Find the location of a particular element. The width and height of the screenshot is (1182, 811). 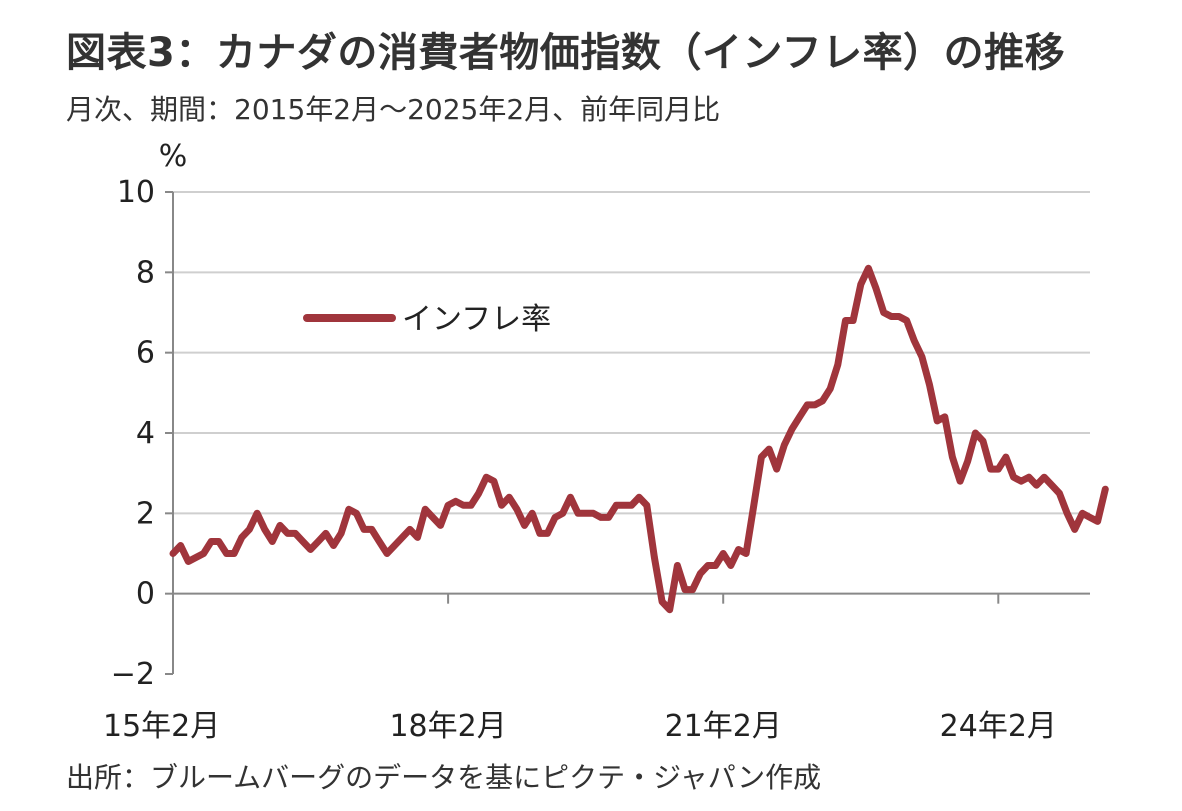

x-tick-label: 15年2月 is located at coordinates (161, 726).